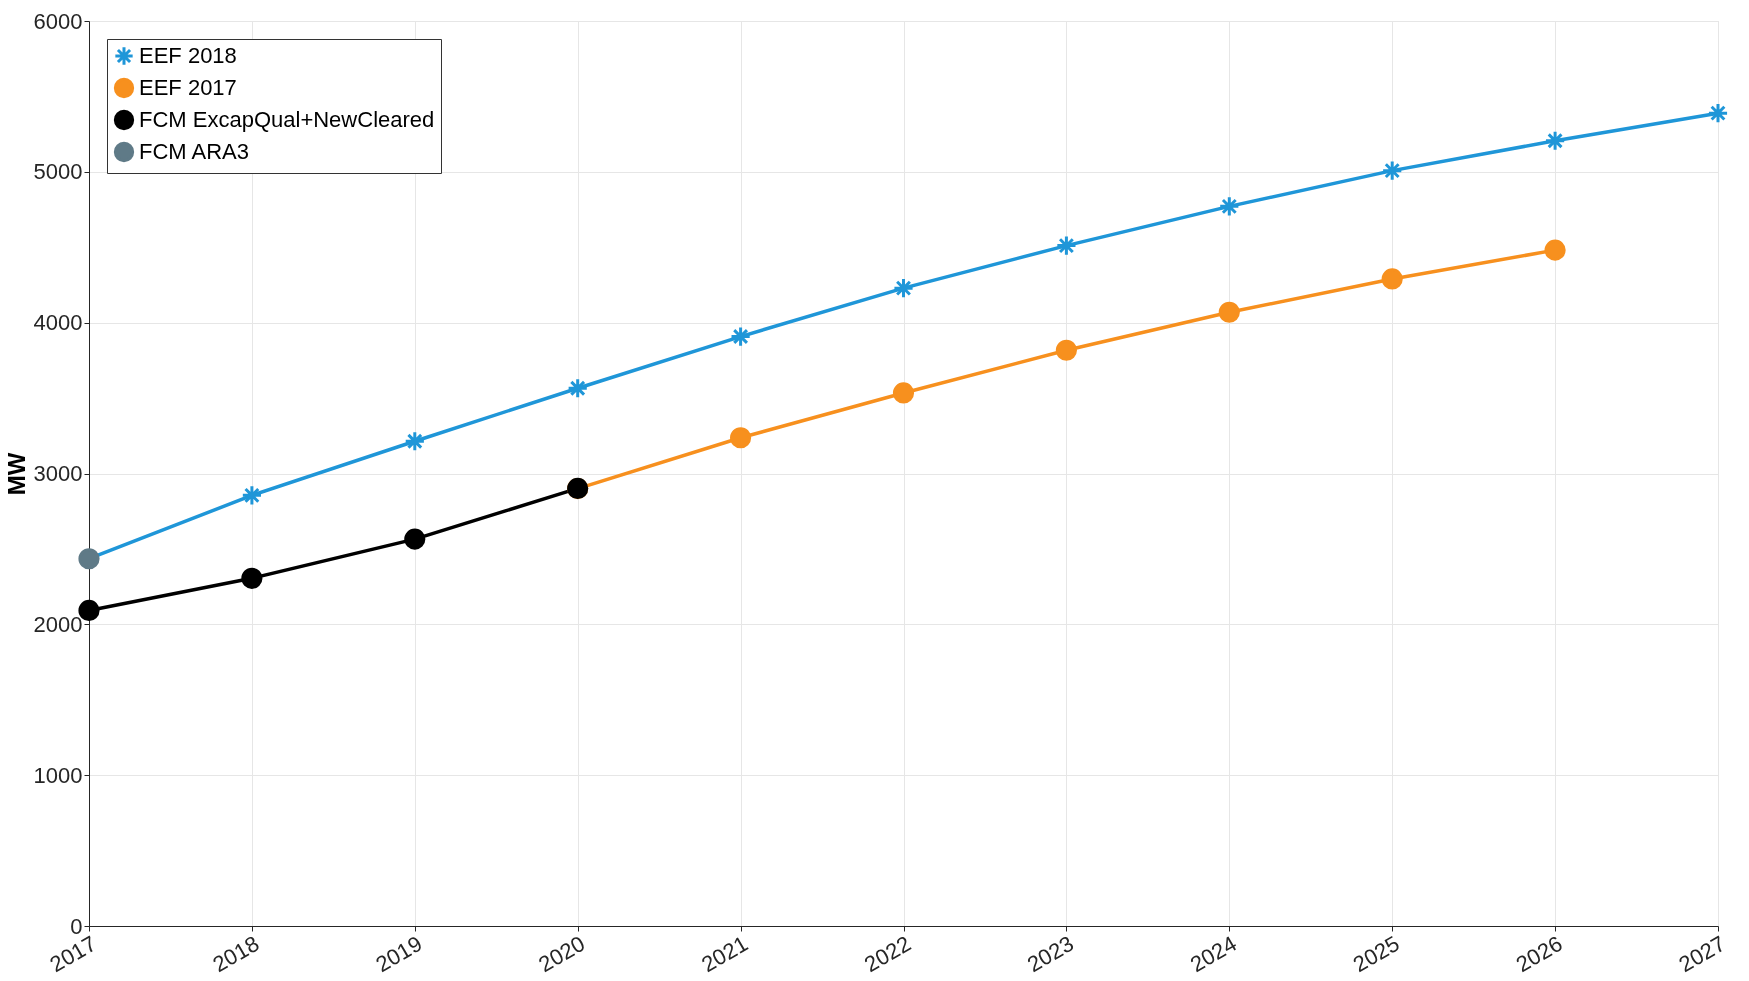  Describe the element at coordinates (58, 172) in the screenshot. I see `y-tick-label: 5000` at that location.